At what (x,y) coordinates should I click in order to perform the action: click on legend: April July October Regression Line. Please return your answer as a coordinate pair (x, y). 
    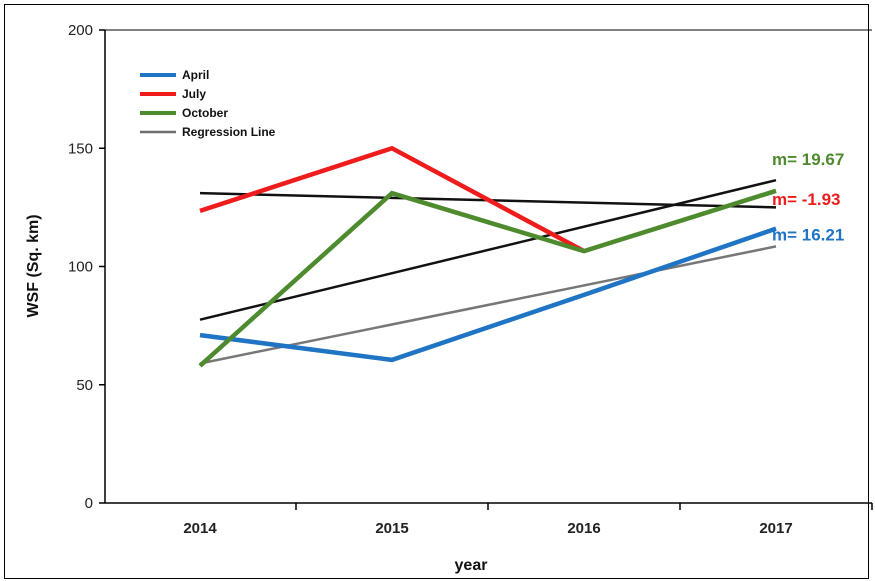
    Looking at the image, I should click on (208, 103).